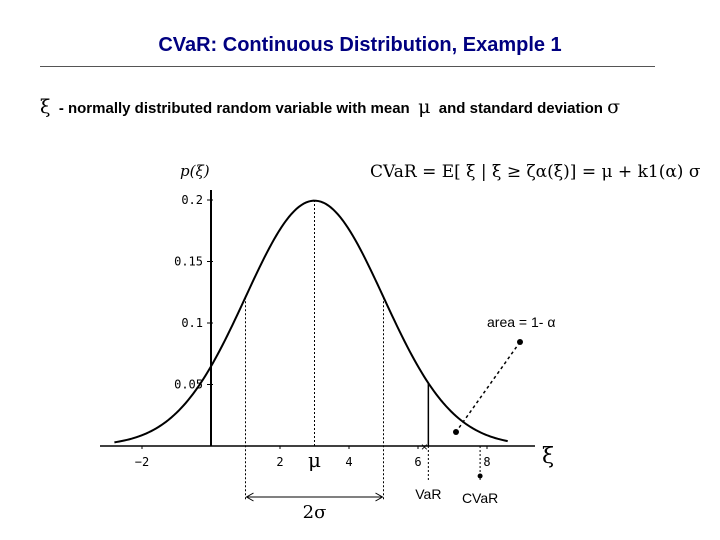 This screenshot has height=540, width=720. I want to click on cvar-label: CVaR, so click(480, 498).